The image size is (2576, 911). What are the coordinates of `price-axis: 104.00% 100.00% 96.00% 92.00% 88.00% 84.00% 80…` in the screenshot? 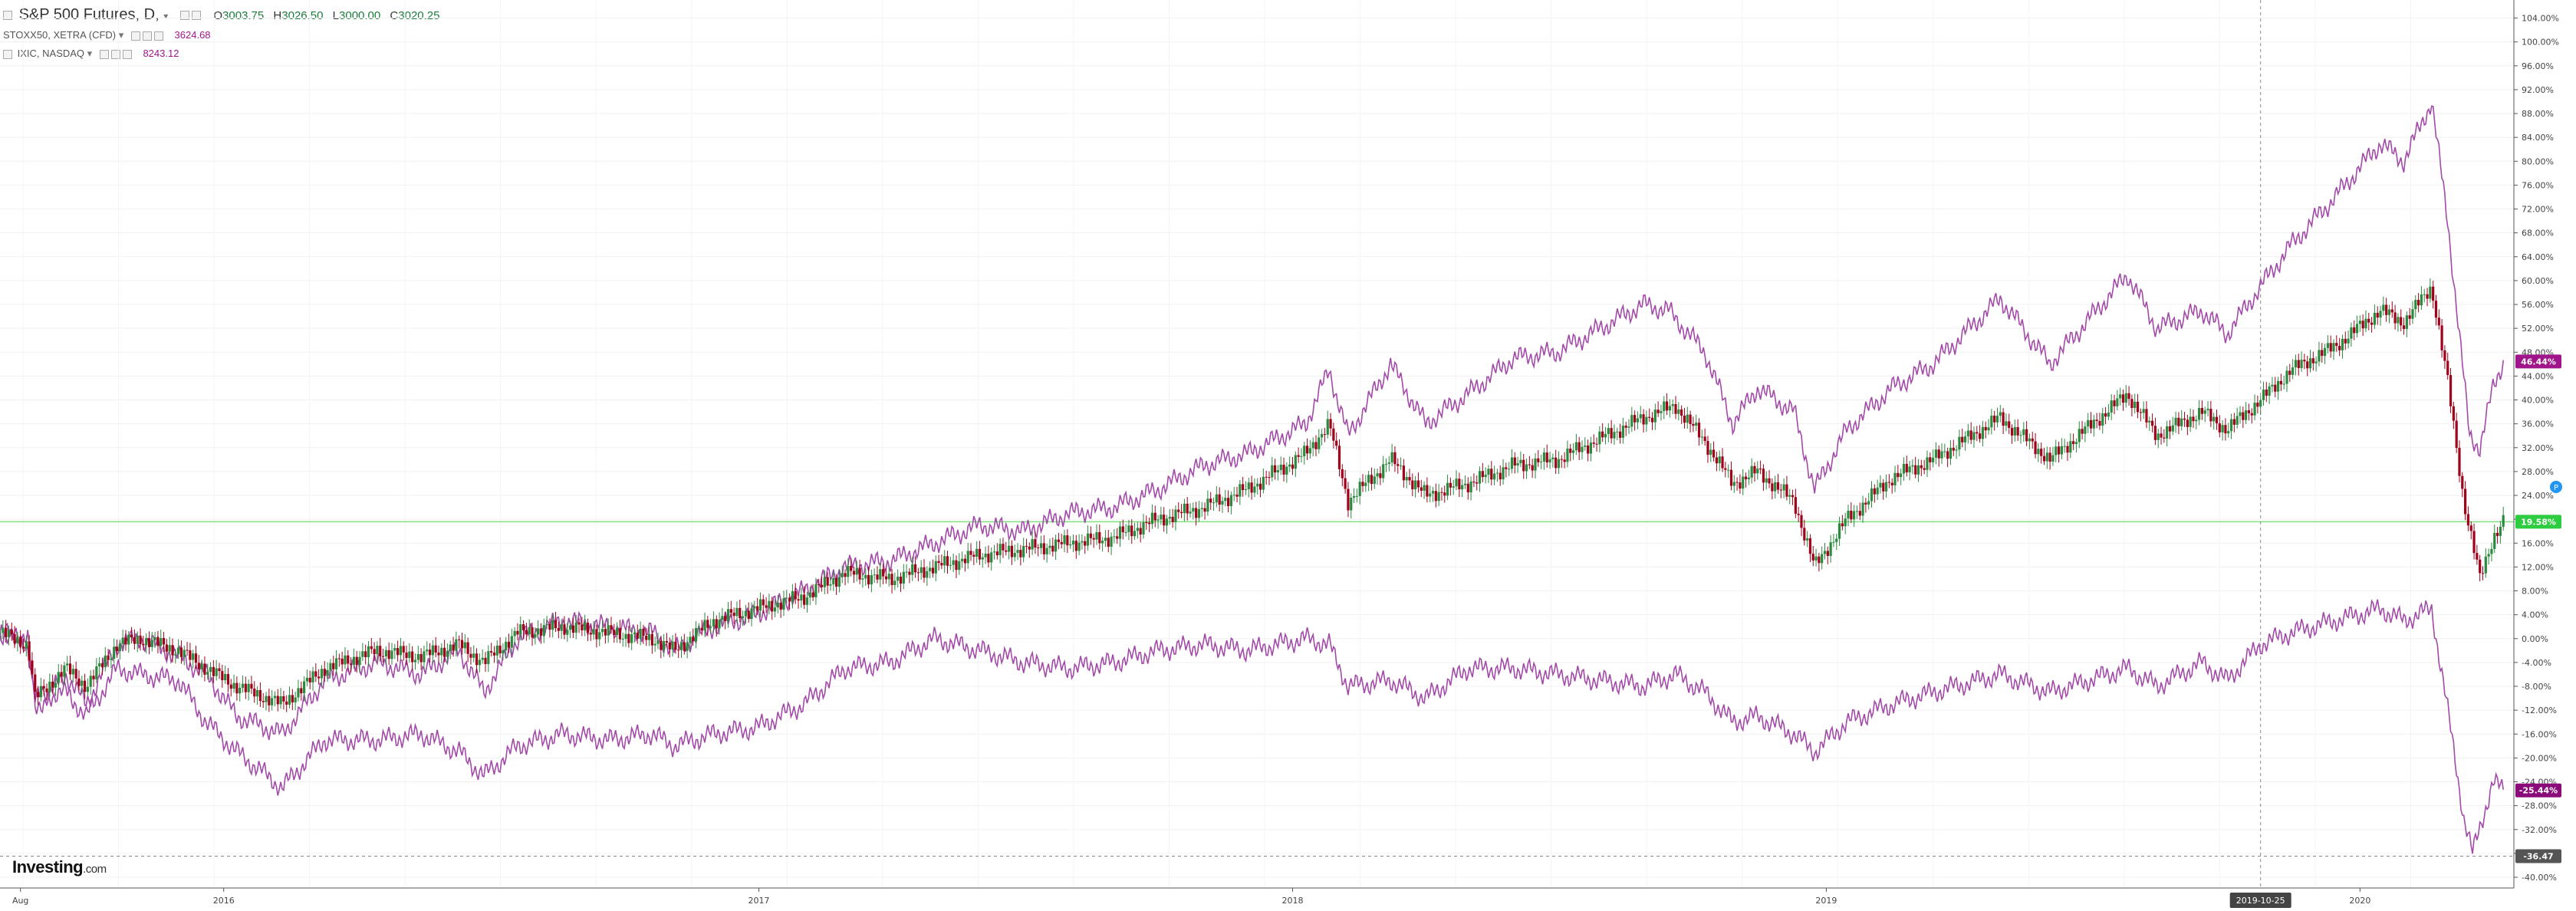 It's located at (2536, 449).